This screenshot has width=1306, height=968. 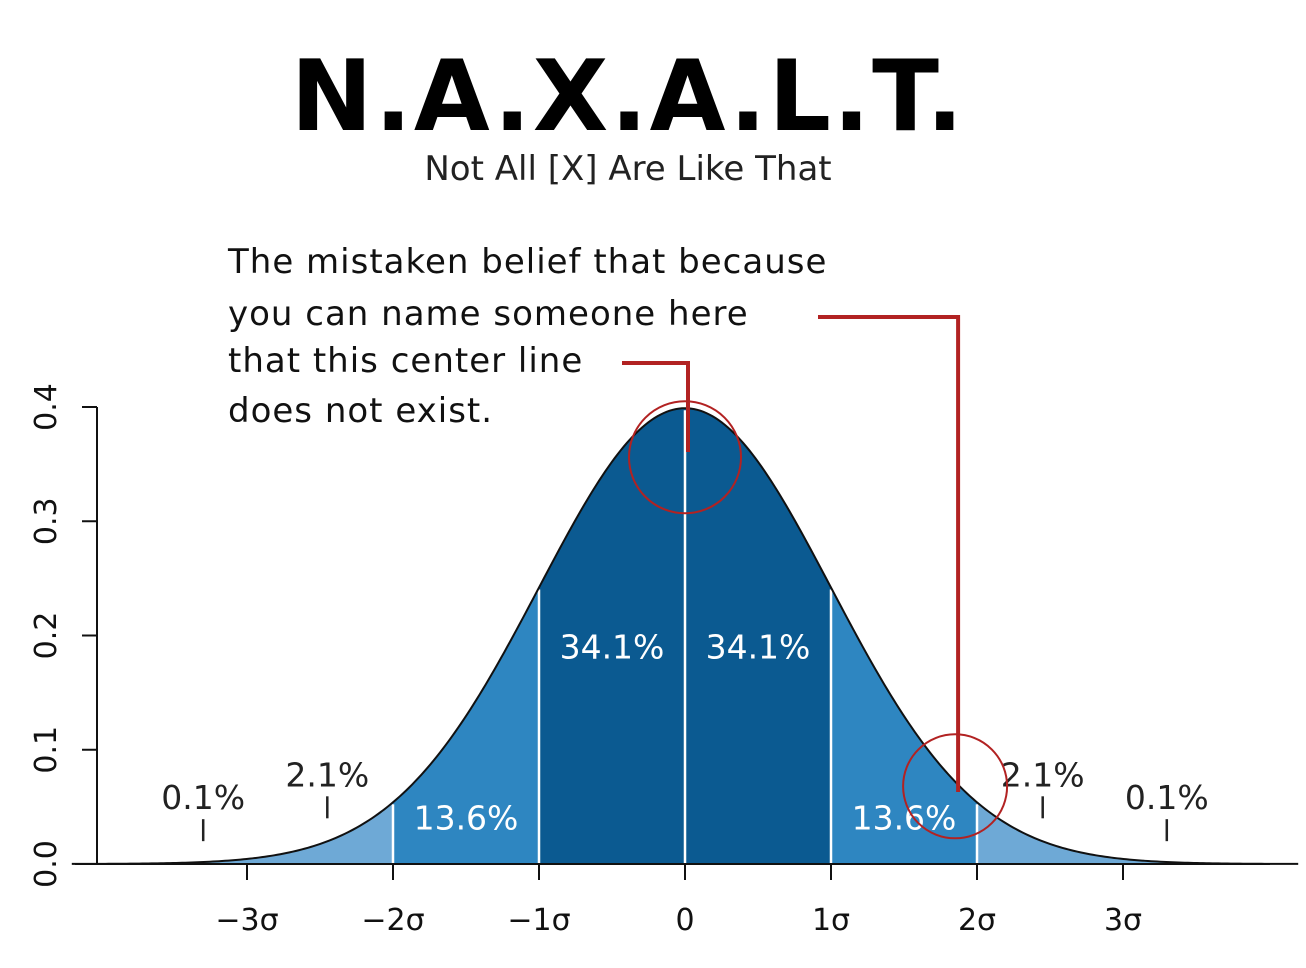 I want to click on y-tick-label-4: 0.4, so click(x=46, y=407).